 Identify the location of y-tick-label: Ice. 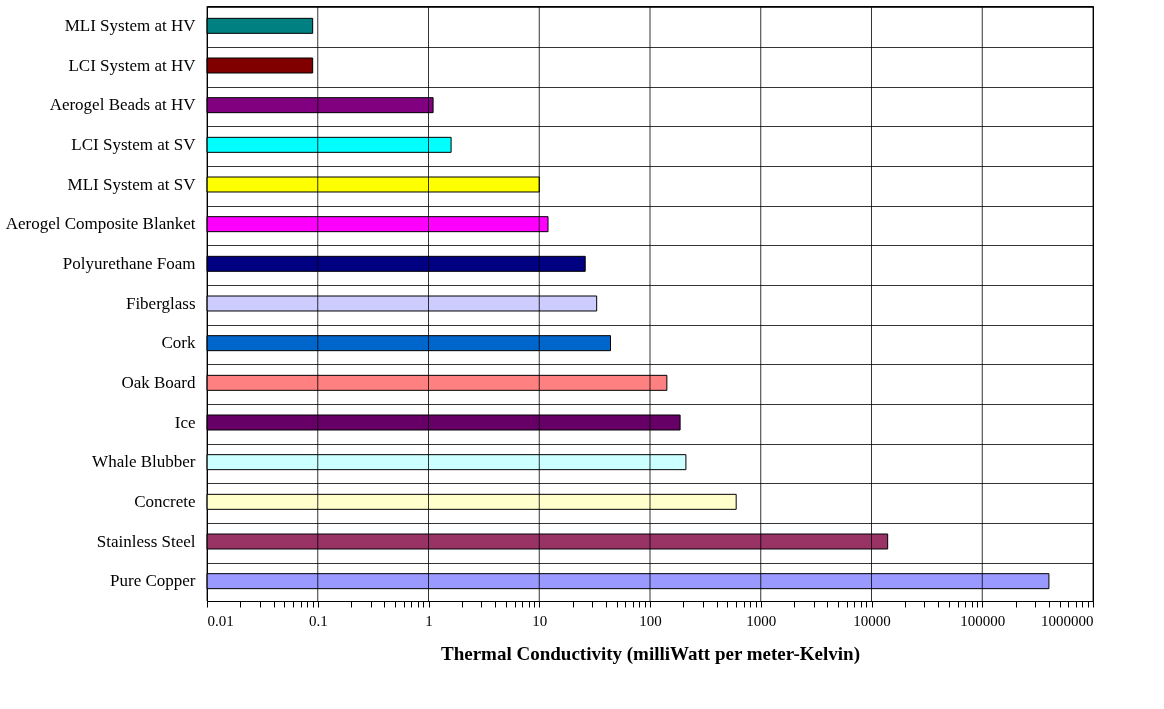
(185, 422).